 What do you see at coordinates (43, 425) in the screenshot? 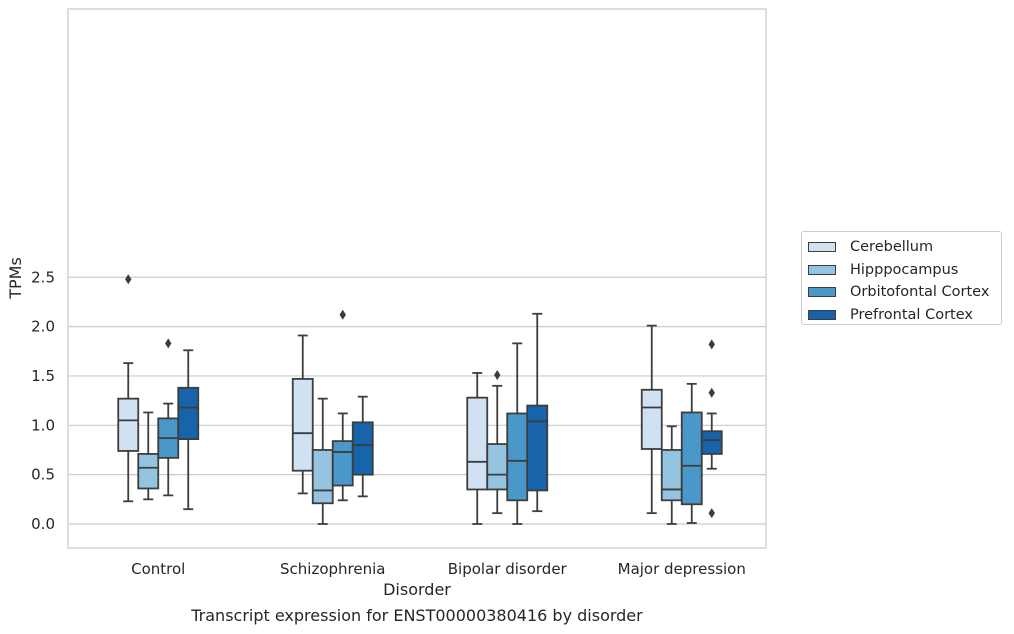
I see `y-tick-label: 1.0` at bounding box center [43, 425].